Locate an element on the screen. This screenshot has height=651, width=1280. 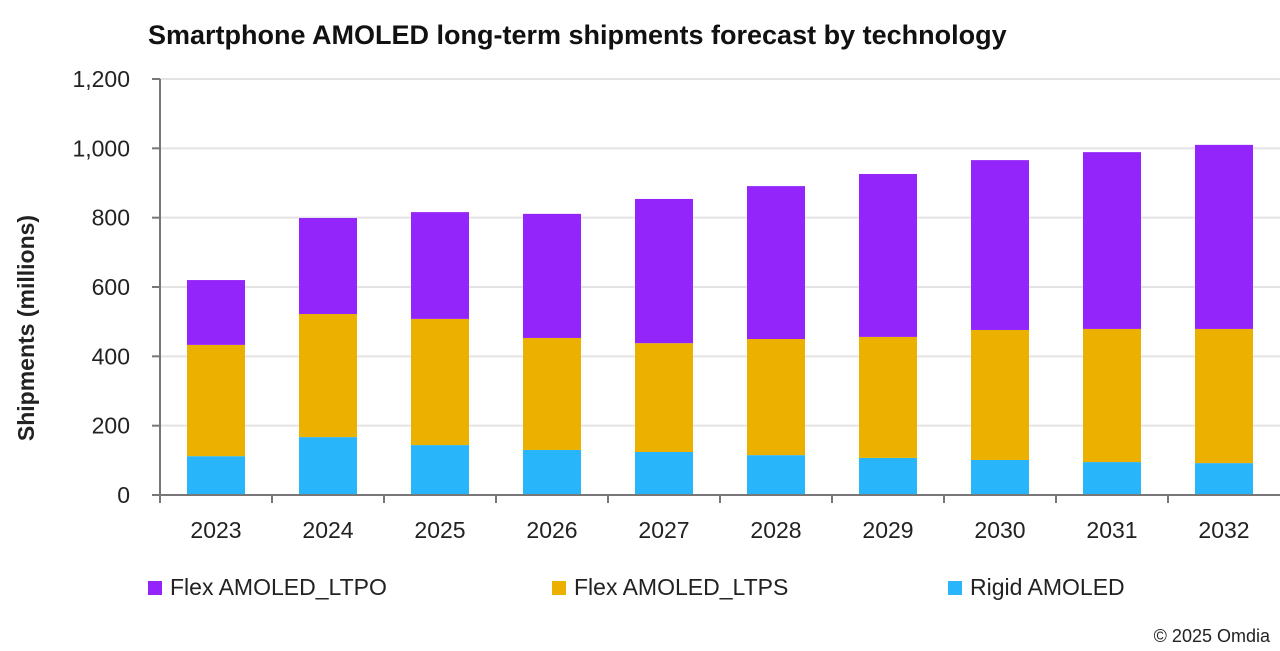
bar-flex-amoled-ltps-2025 is located at coordinates (440, 382).